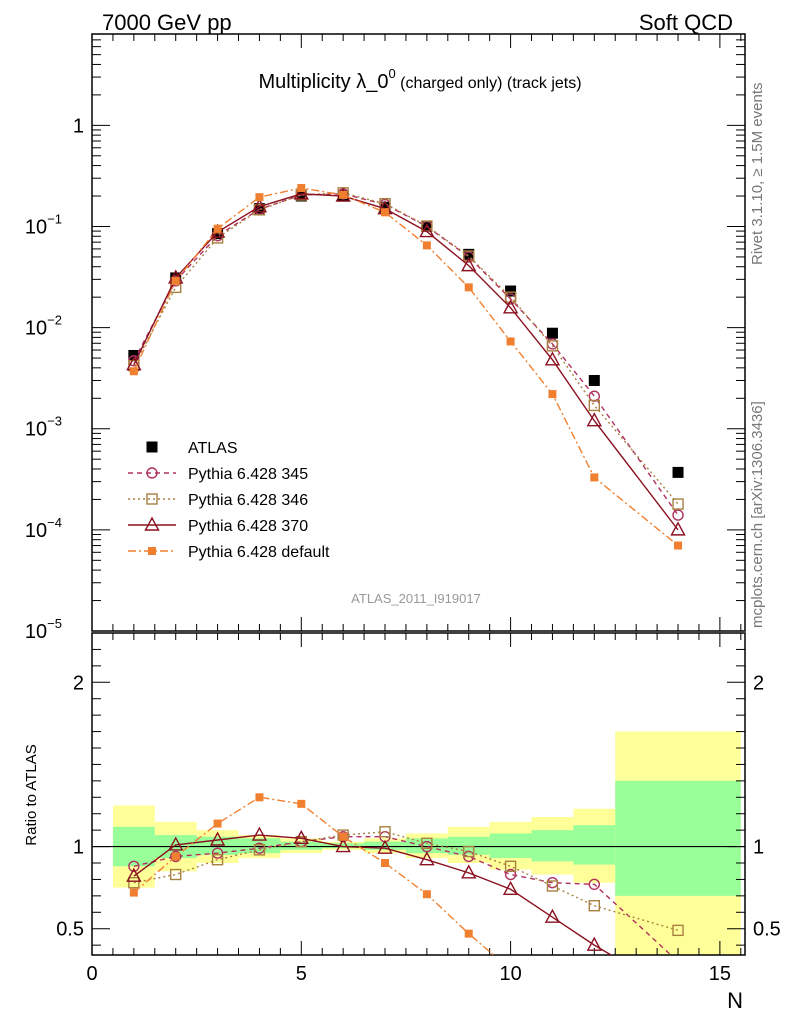 The height and width of the screenshot is (1024, 786). I want to click on data-point-p345, so click(678, 515).